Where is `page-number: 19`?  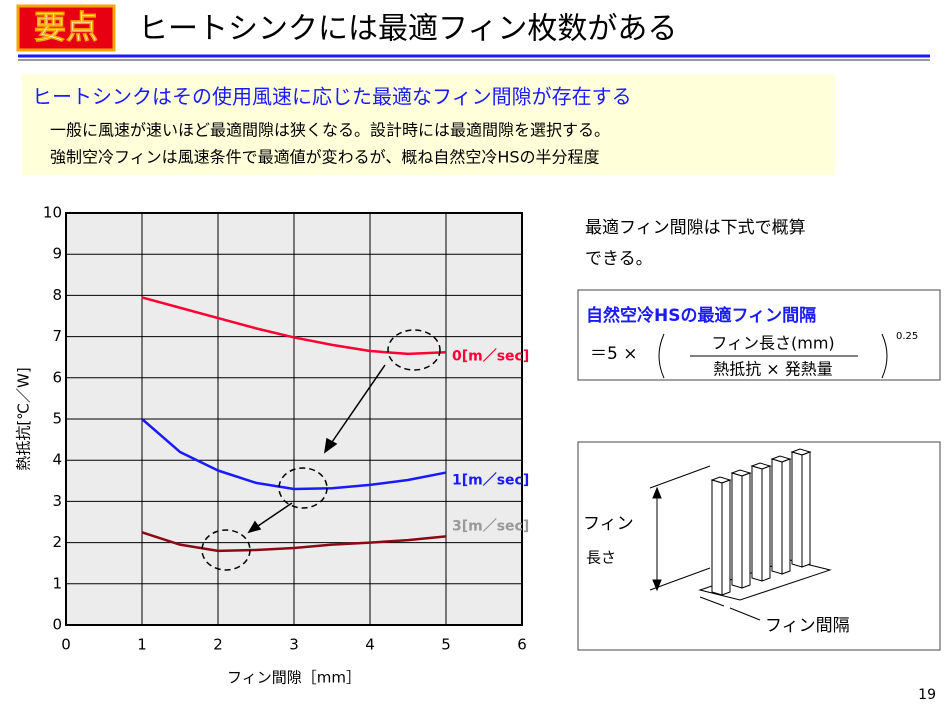
page-number: 19 is located at coordinates (927, 695).